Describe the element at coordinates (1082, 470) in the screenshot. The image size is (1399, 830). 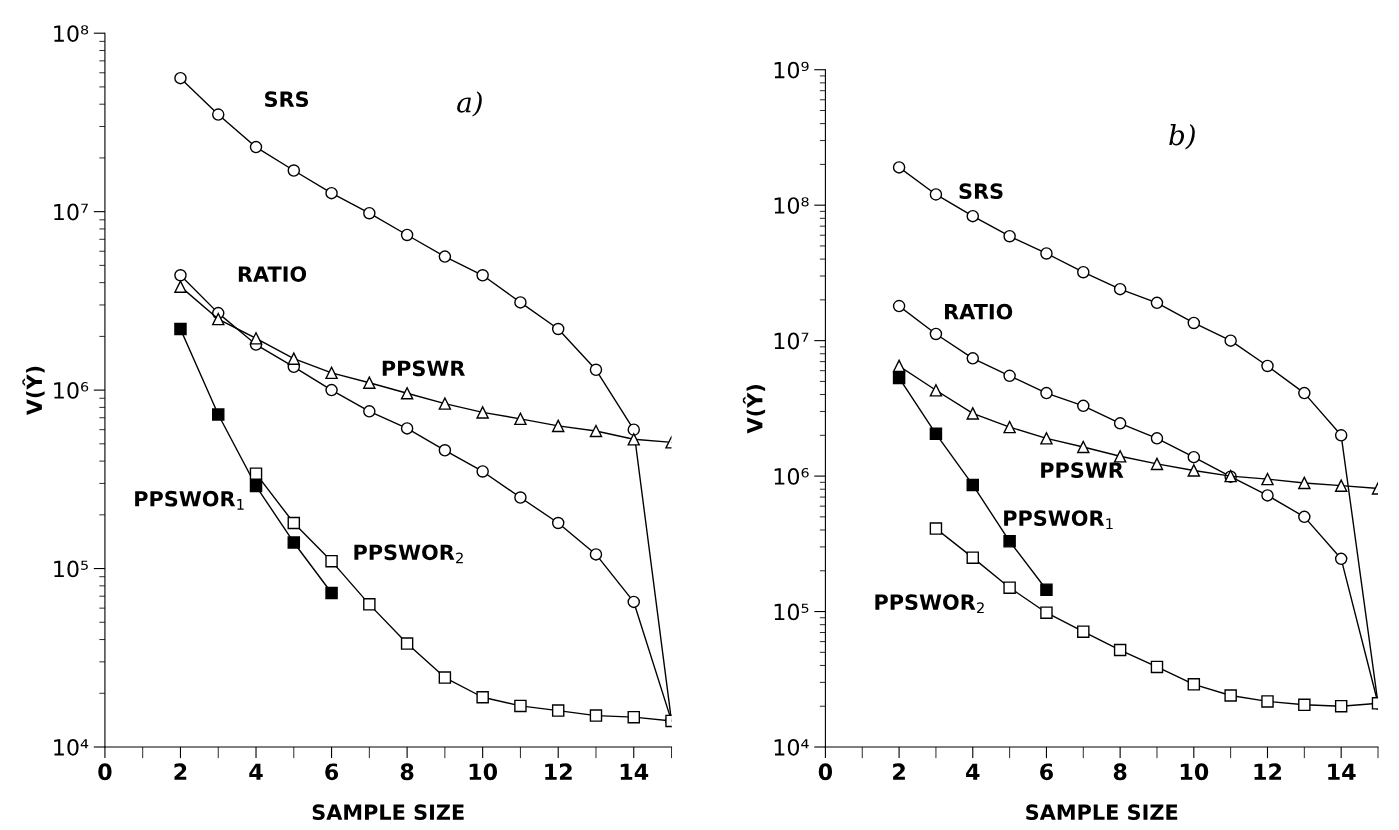
I see `series-label: PPSWR` at that location.